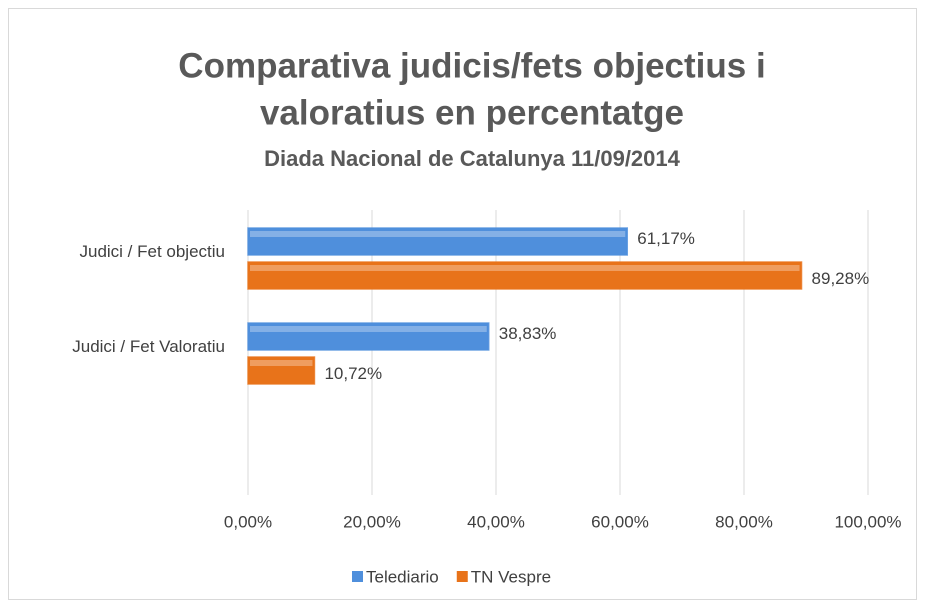 This screenshot has height=608, width=925. What do you see at coordinates (511, 576) in the screenshot?
I see `legend-label: TN Vespre` at bounding box center [511, 576].